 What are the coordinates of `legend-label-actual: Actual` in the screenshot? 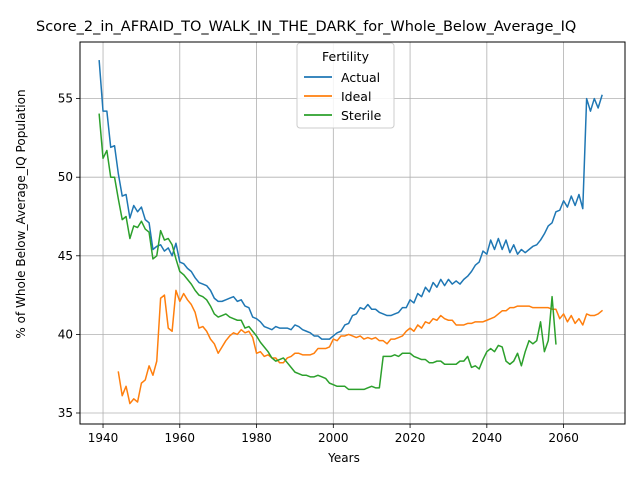 It's located at (360, 77).